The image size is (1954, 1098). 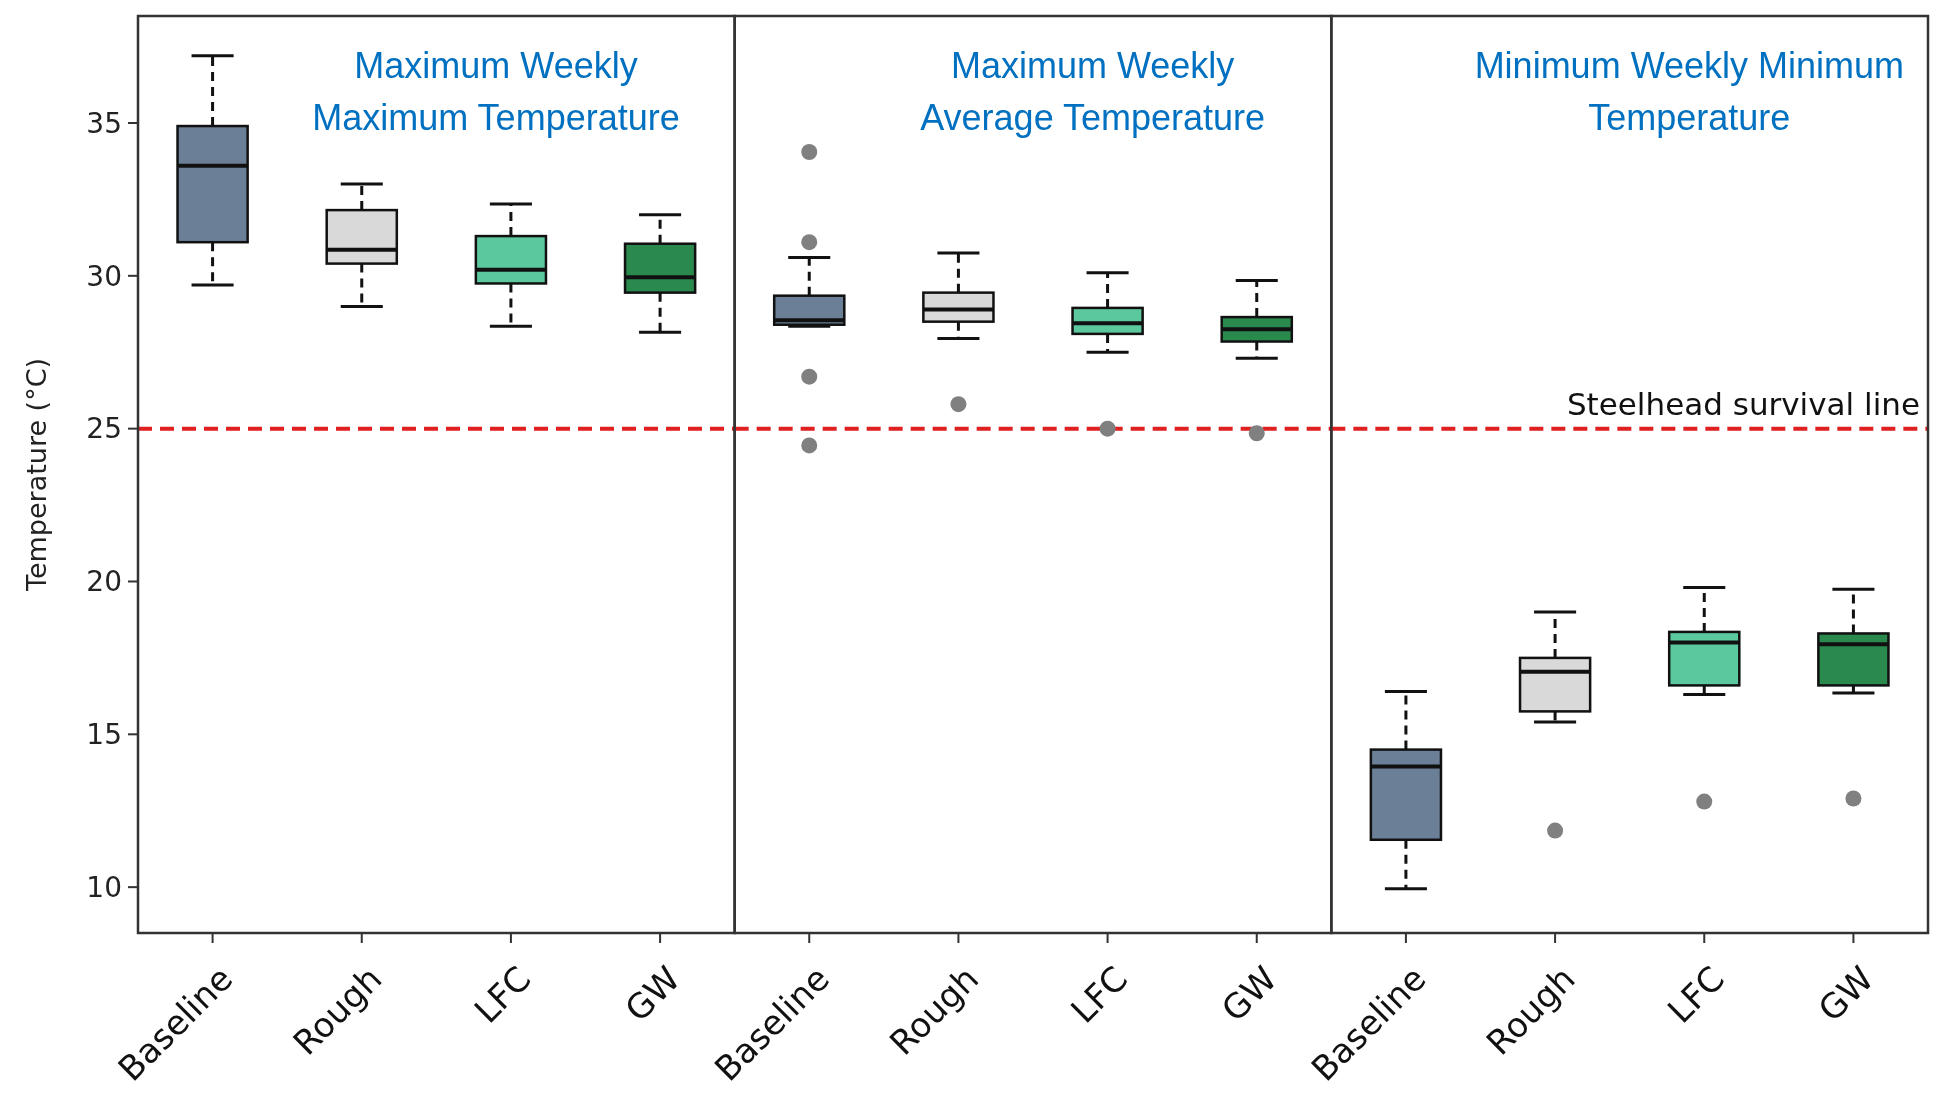 What do you see at coordinates (1093, 91) in the screenshot?
I see `text: Maximum Weekly Average Temperature` at bounding box center [1093, 91].